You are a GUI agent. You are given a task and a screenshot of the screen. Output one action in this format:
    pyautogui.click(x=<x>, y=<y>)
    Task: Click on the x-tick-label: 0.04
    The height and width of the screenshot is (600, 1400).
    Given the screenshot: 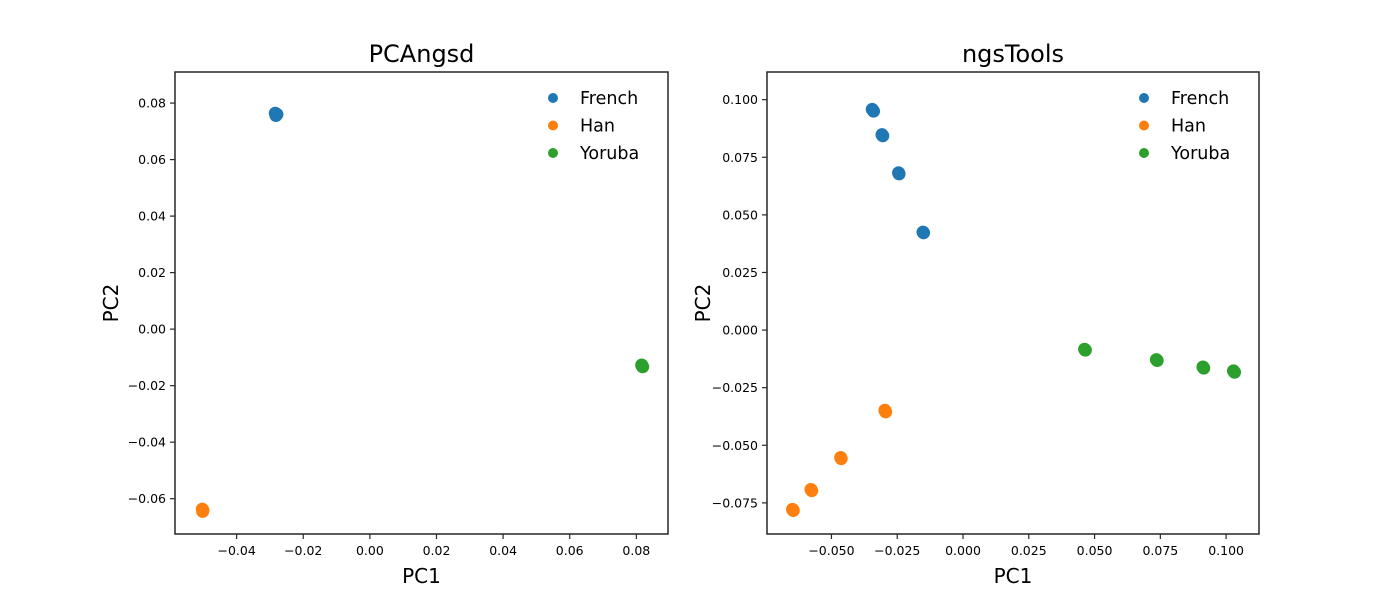 What is the action you would take?
    pyautogui.click(x=503, y=550)
    